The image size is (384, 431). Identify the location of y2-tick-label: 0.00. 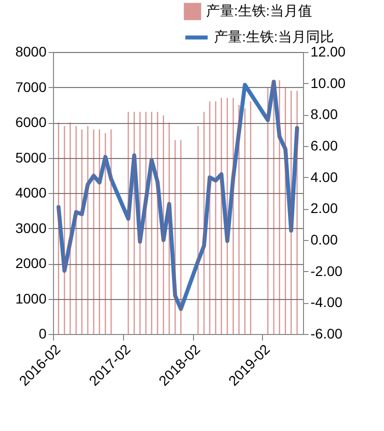
(324, 240).